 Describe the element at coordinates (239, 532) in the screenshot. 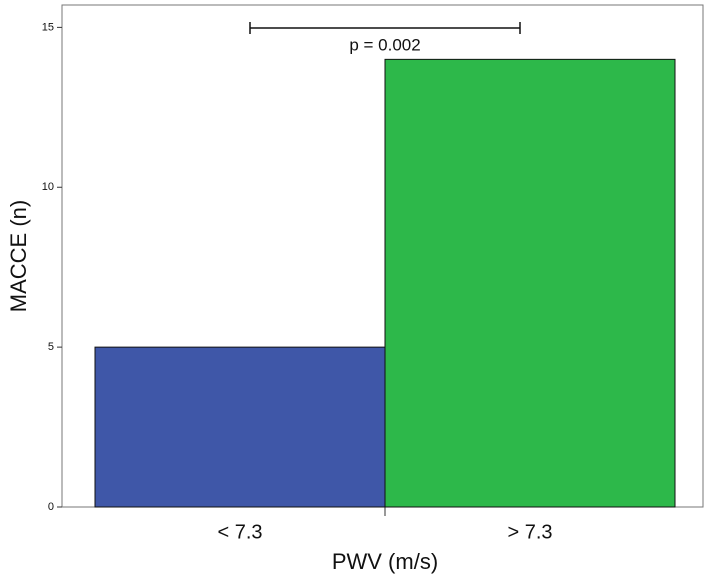

I see `x-tick-label: < 7.3` at that location.